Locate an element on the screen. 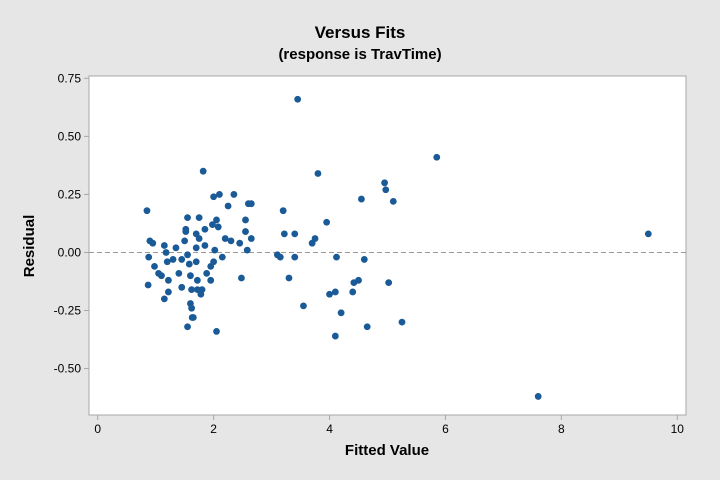  y-tick-label: -0.25 is located at coordinates (68, 311).